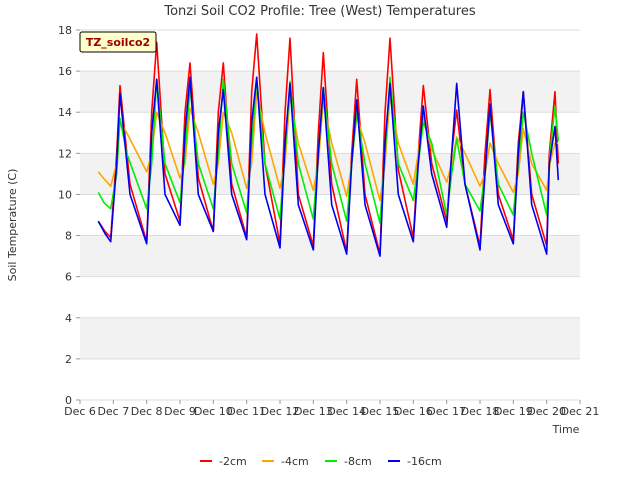 This screenshot has height=480, width=640. I want to click on x-tick-label: Dec 6, so click(80, 411).